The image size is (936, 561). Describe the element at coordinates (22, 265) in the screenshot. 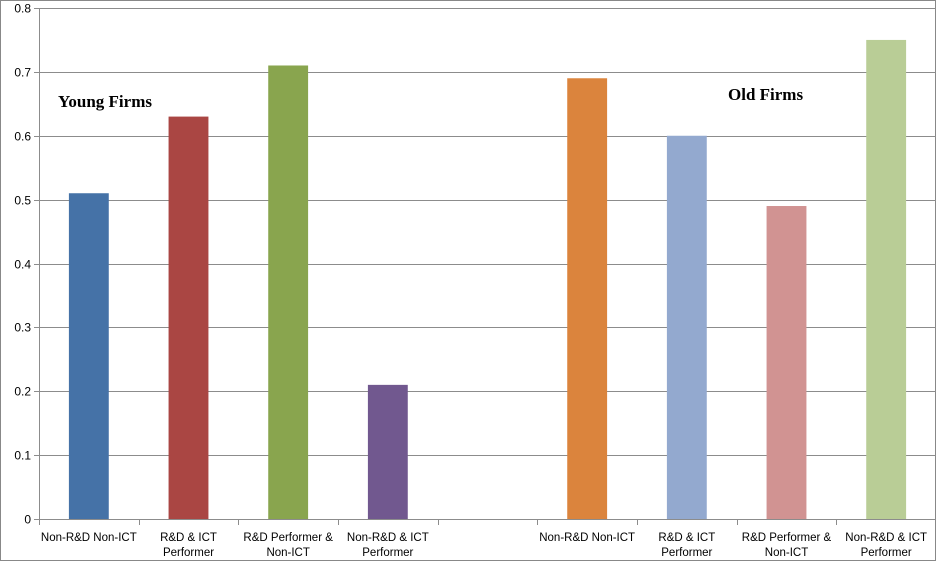

I see `y-tick-label: 0.4` at that location.